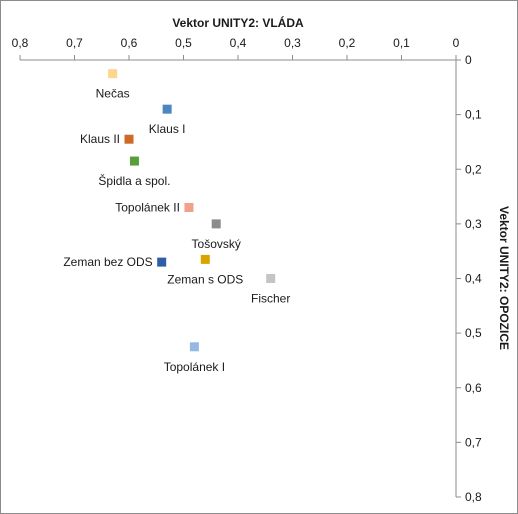  I want to click on data-point-zeman-bez-ods, so click(162, 262).